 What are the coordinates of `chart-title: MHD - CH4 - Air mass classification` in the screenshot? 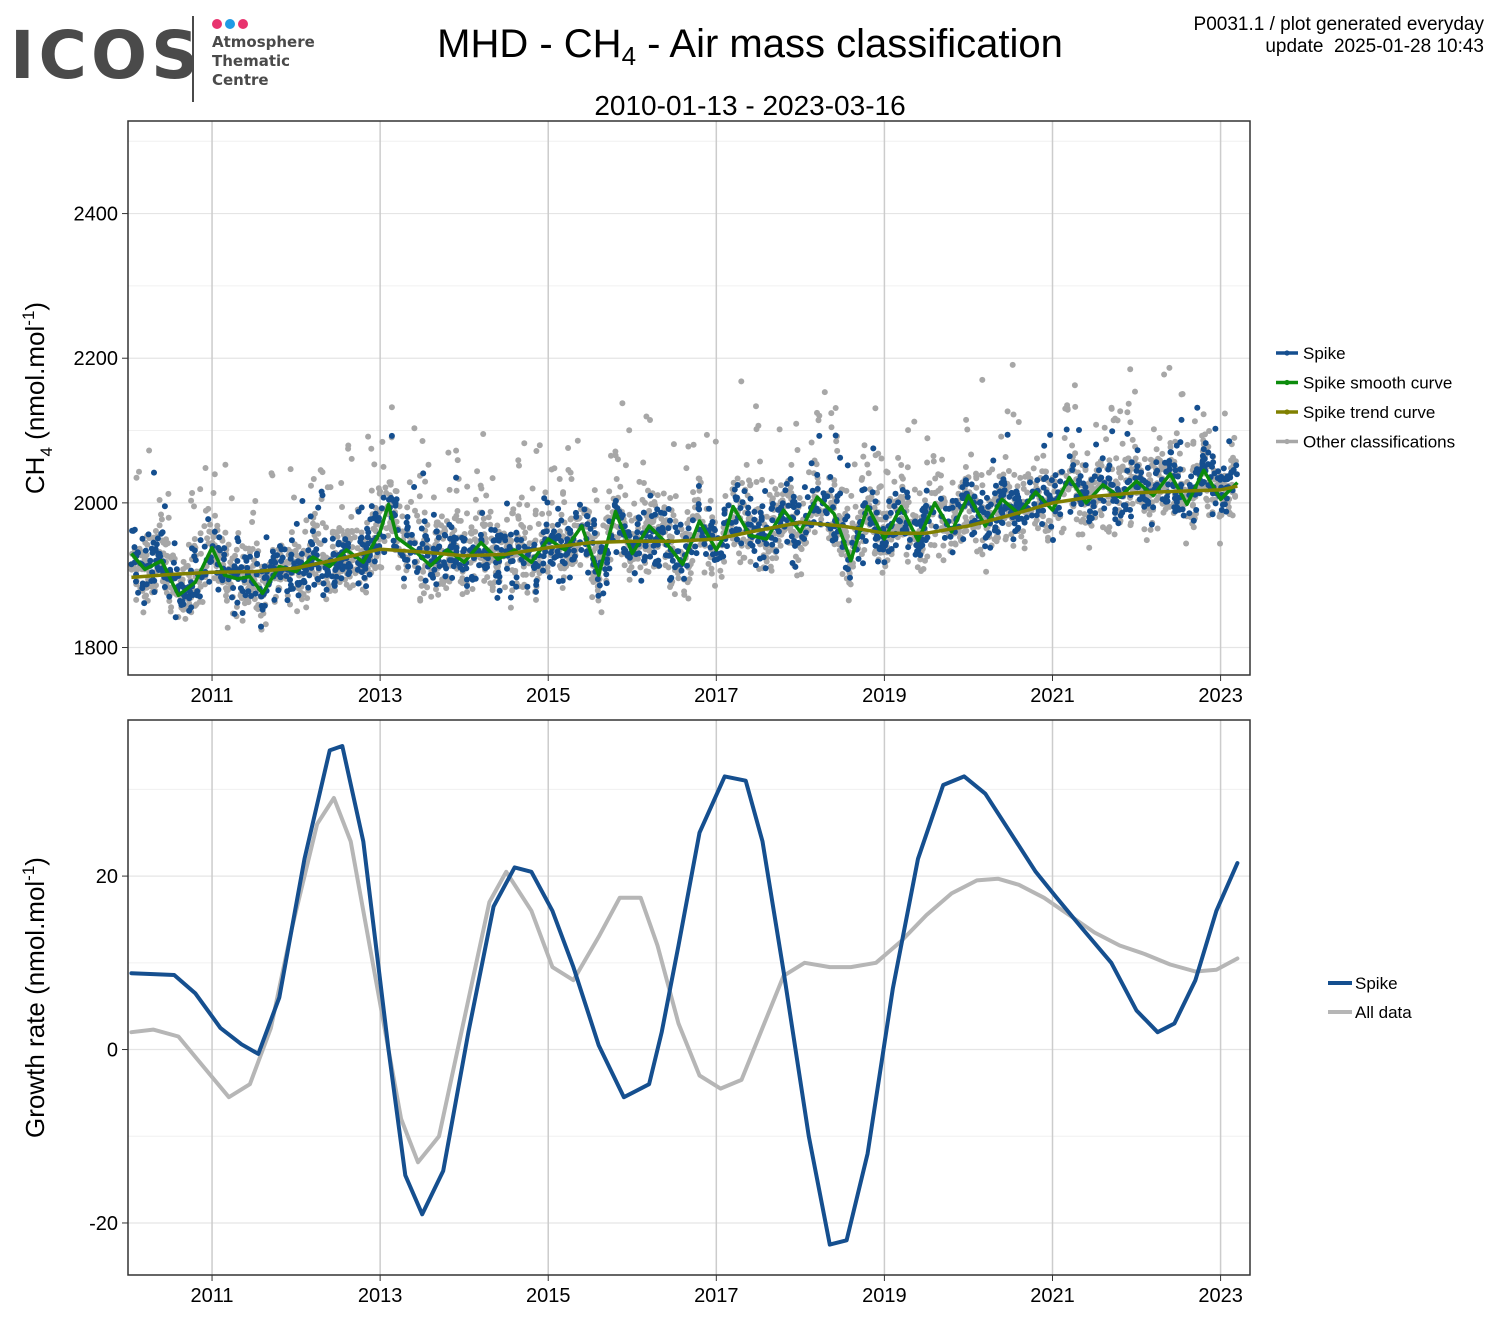 It's located at (750, 47).